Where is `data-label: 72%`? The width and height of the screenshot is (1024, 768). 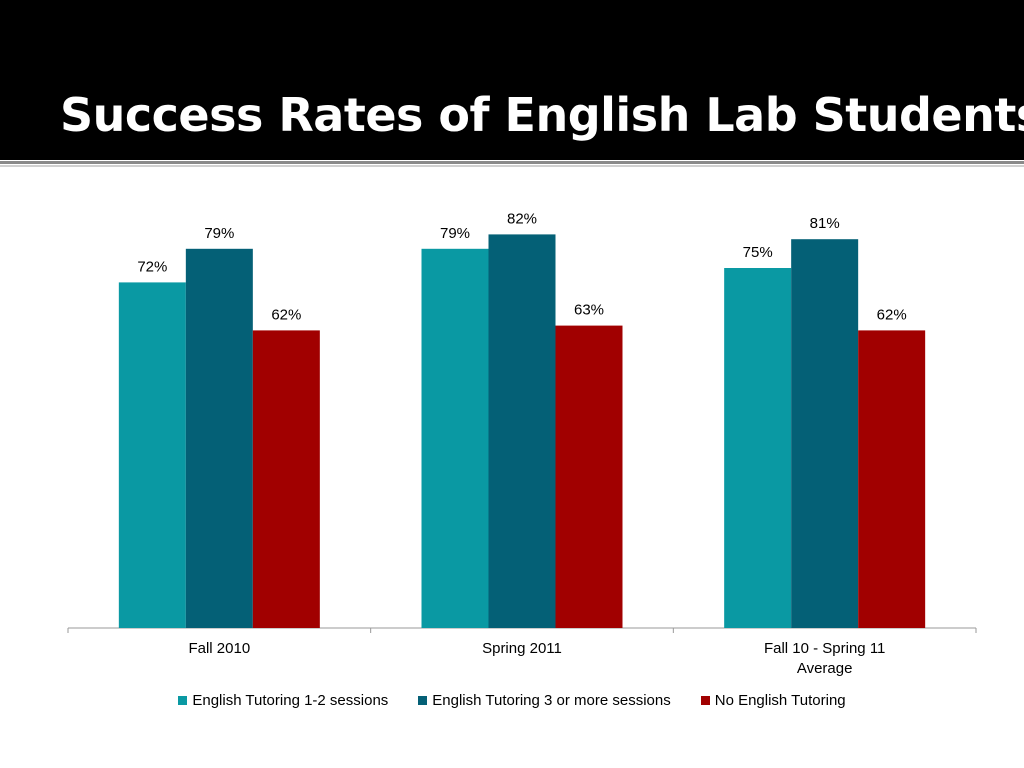 data-label: 72% is located at coordinates (152, 266).